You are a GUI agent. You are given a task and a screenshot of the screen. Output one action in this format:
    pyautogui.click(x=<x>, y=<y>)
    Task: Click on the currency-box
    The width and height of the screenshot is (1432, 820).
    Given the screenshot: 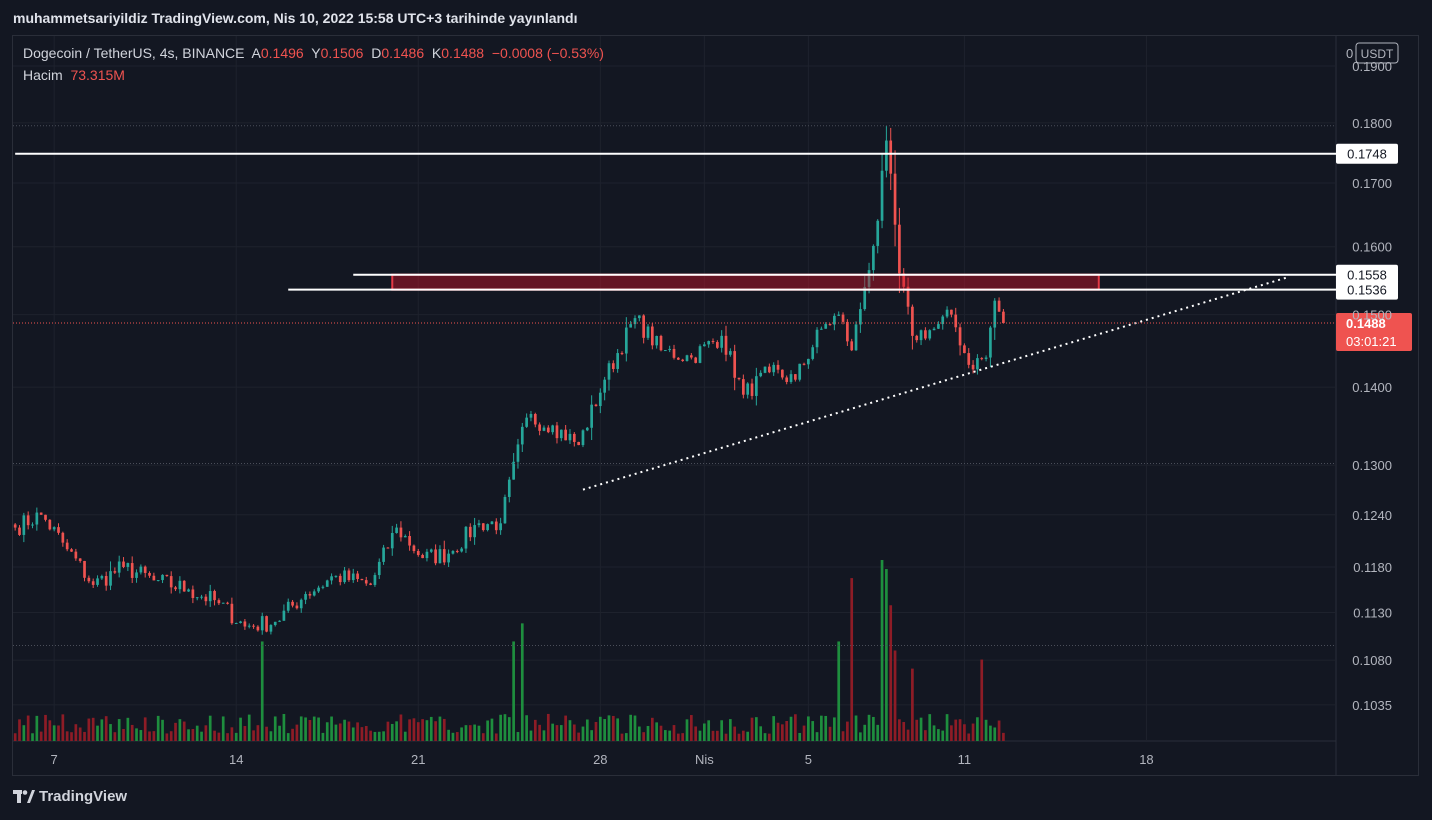 What is the action you would take?
    pyautogui.click(x=1377, y=53)
    